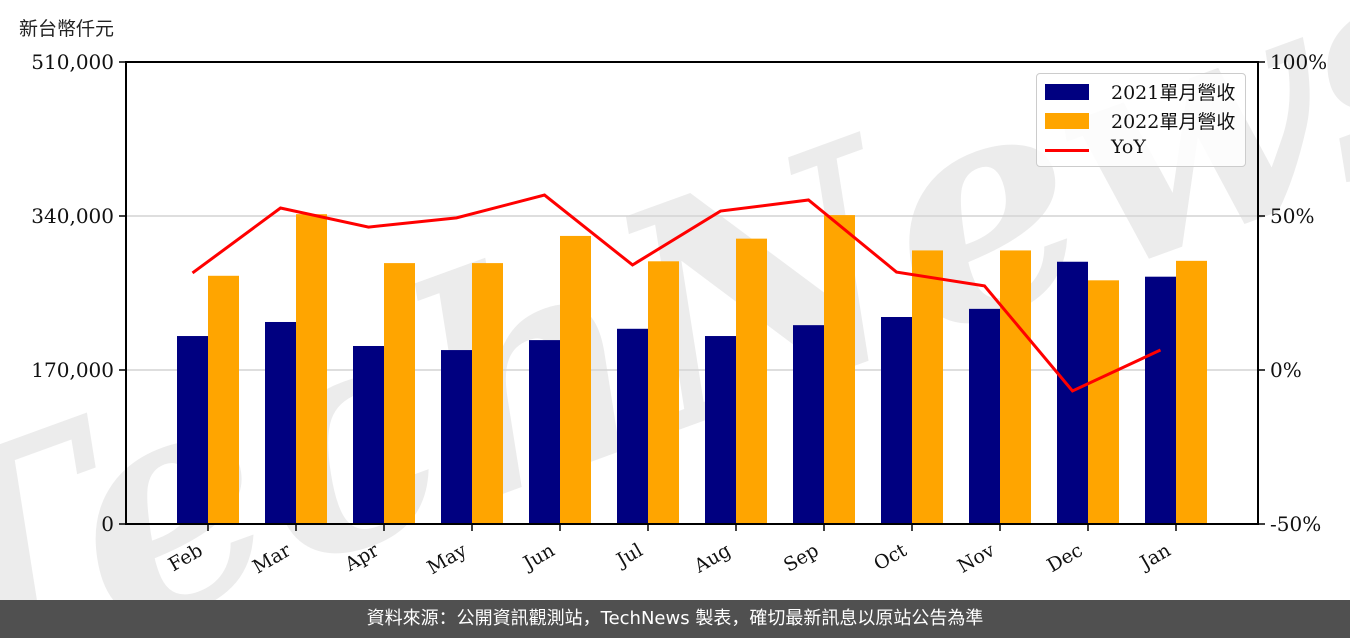  What do you see at coordinates (368, 434) in the screenshot?
I see `bar-2021-apr` at bounding box center [368, 434].